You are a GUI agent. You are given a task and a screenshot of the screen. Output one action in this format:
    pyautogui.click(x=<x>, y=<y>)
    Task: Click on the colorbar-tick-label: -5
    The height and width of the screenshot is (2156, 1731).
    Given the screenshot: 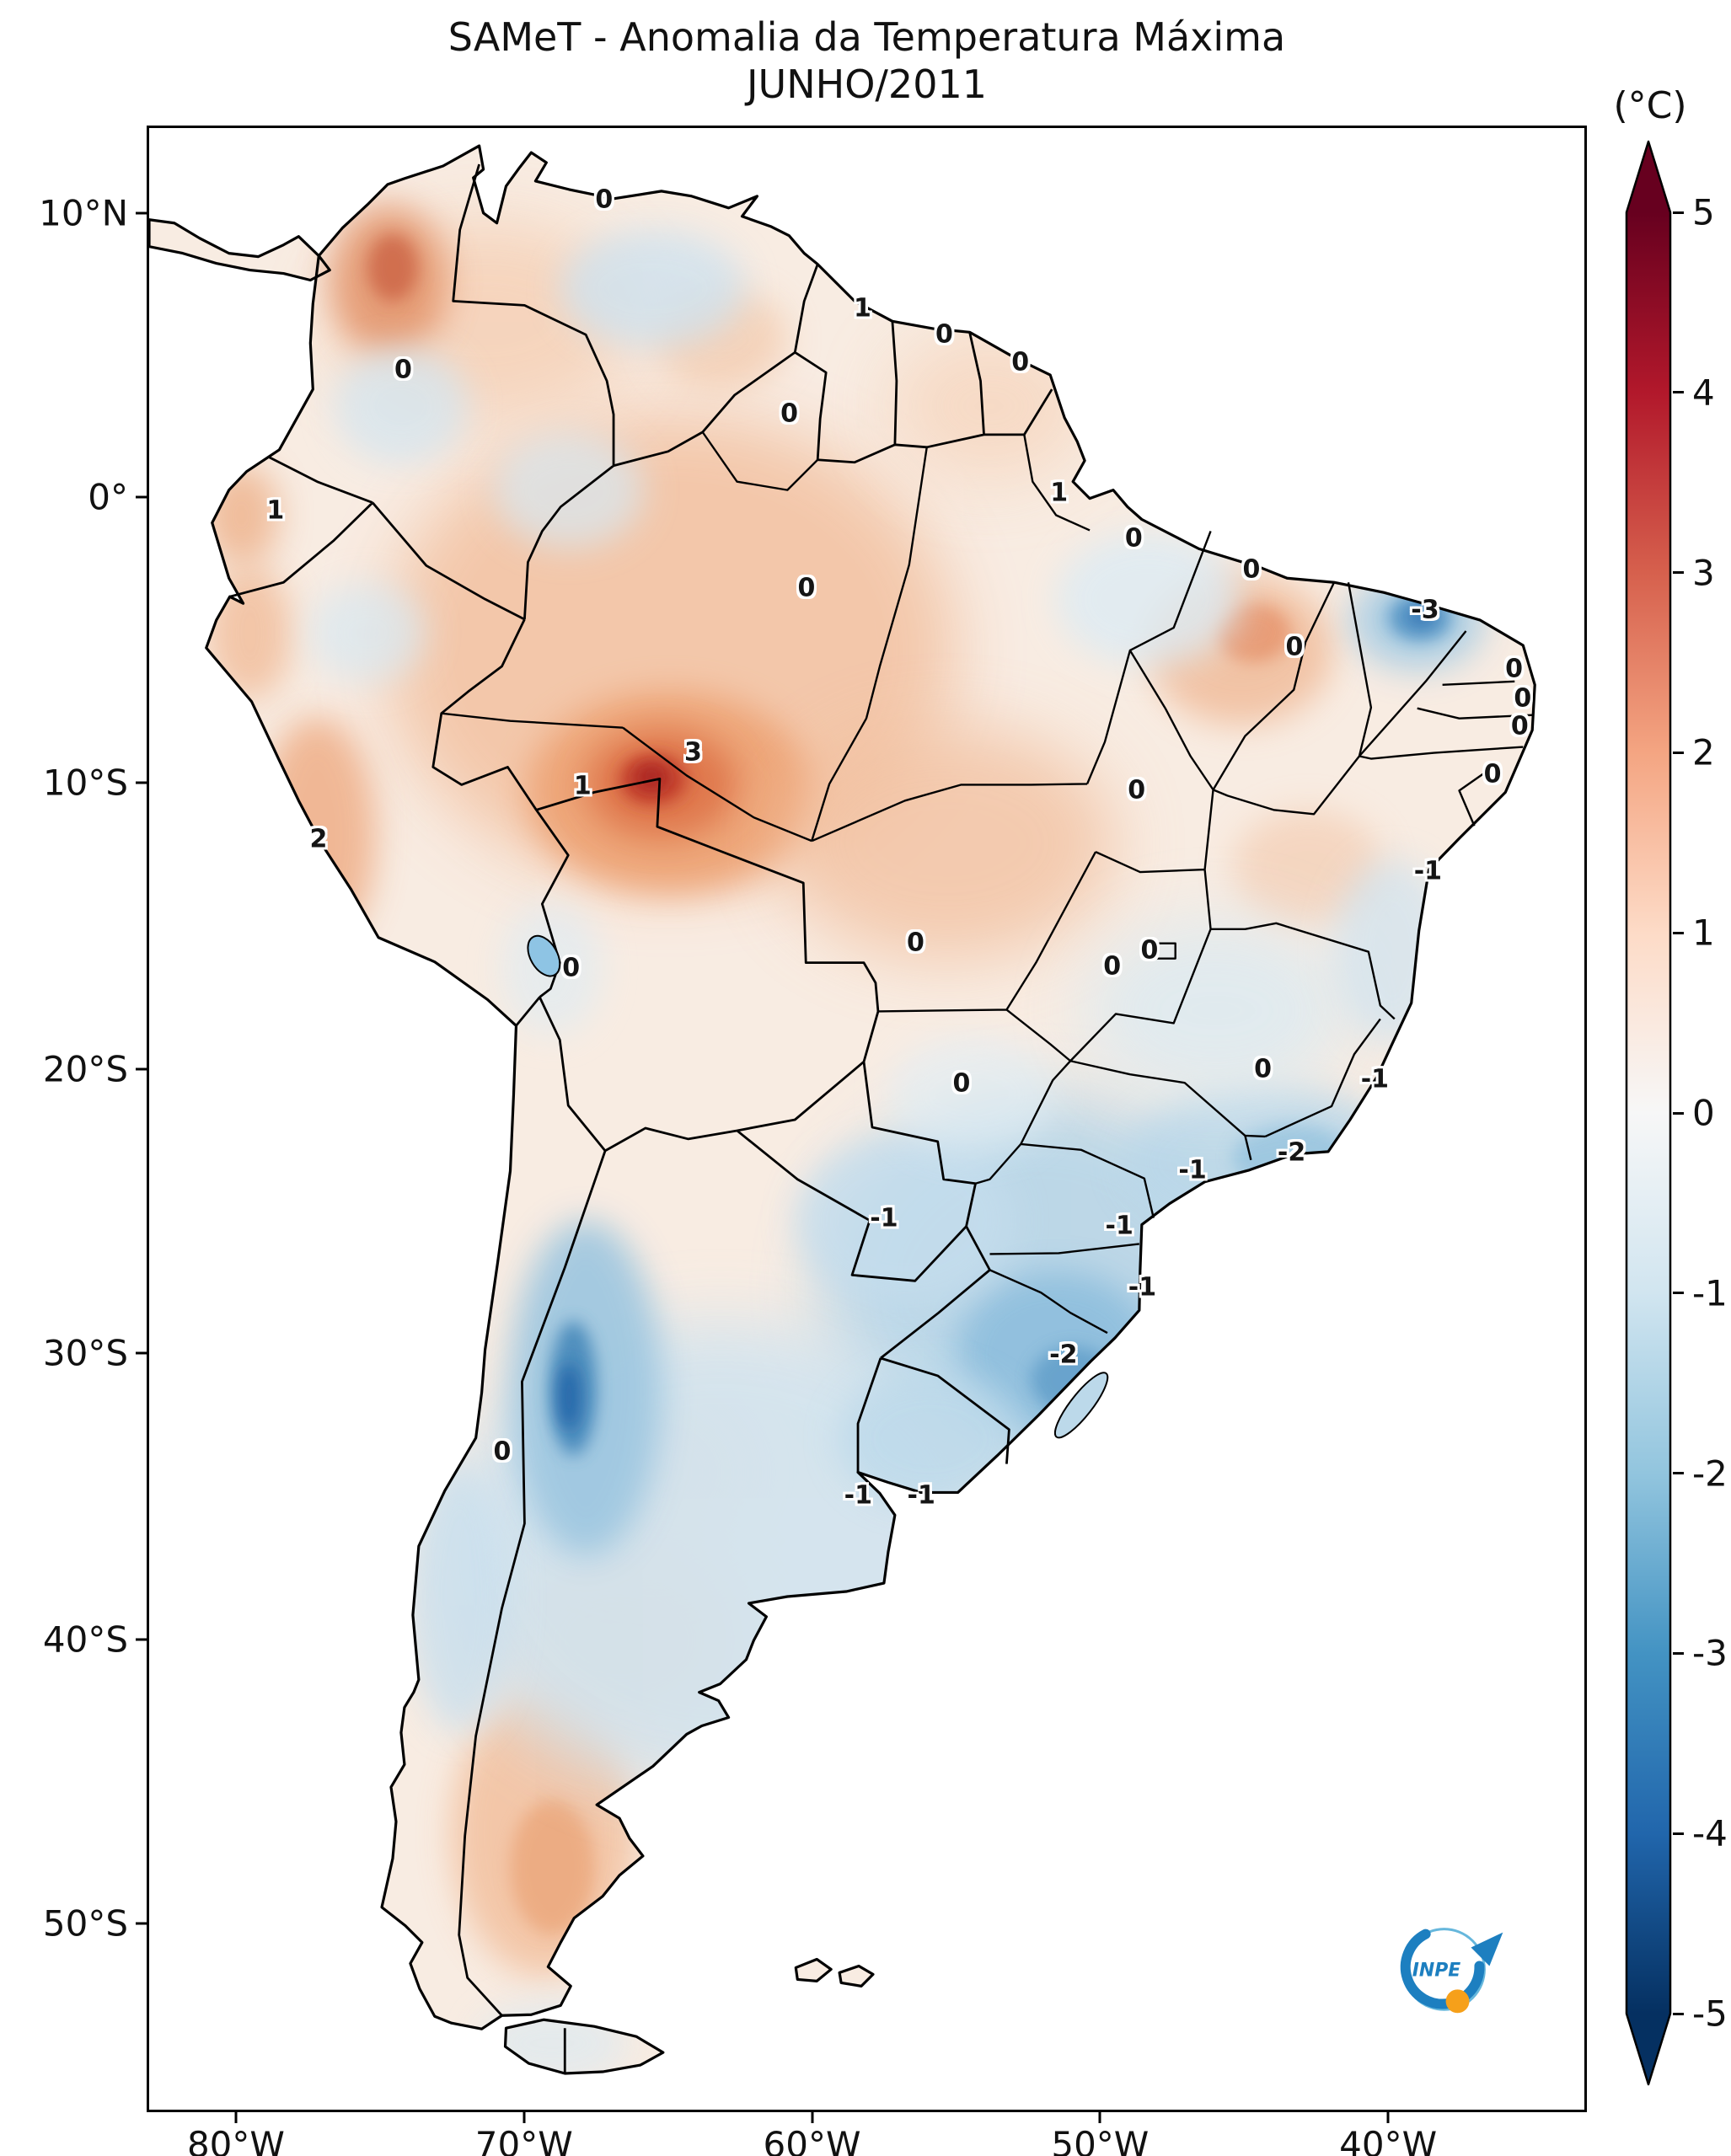 What is the action you would take?
    pyautogui.click(x=1710, y=2014)
    